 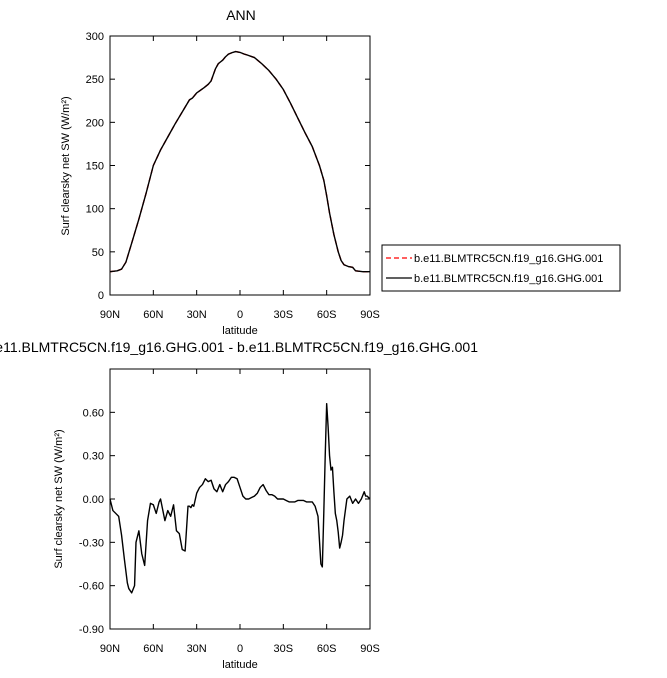 What do you see at coordinates (95, 167) in the screenshot?
I see `y-tick-label: 150` at bounding box center [95, 167].